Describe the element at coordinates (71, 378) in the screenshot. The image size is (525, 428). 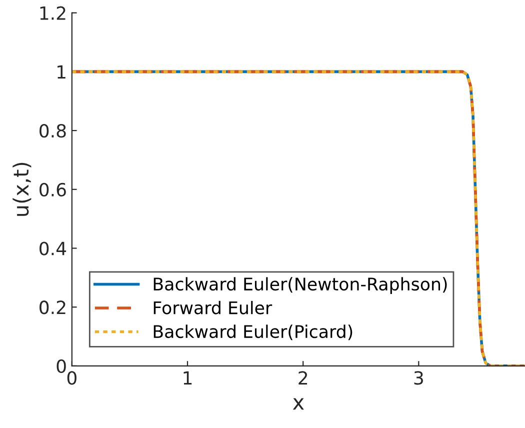
I see `x-tick-label: 0` at that location.